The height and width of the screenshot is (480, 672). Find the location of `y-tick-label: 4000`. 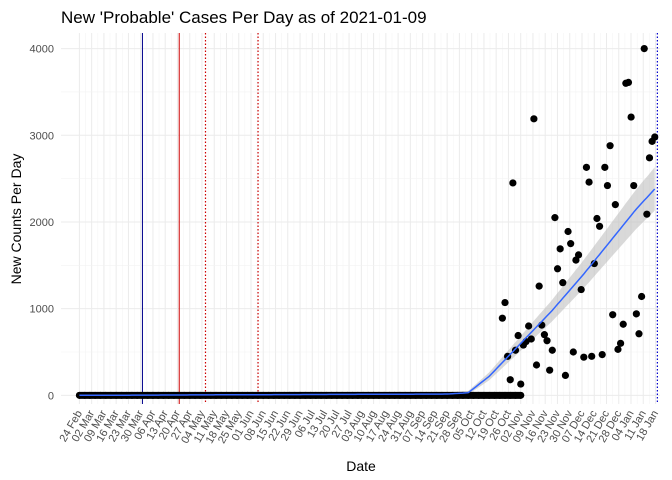

y-tick-label: 4000 is located at coordinates (42, 50).